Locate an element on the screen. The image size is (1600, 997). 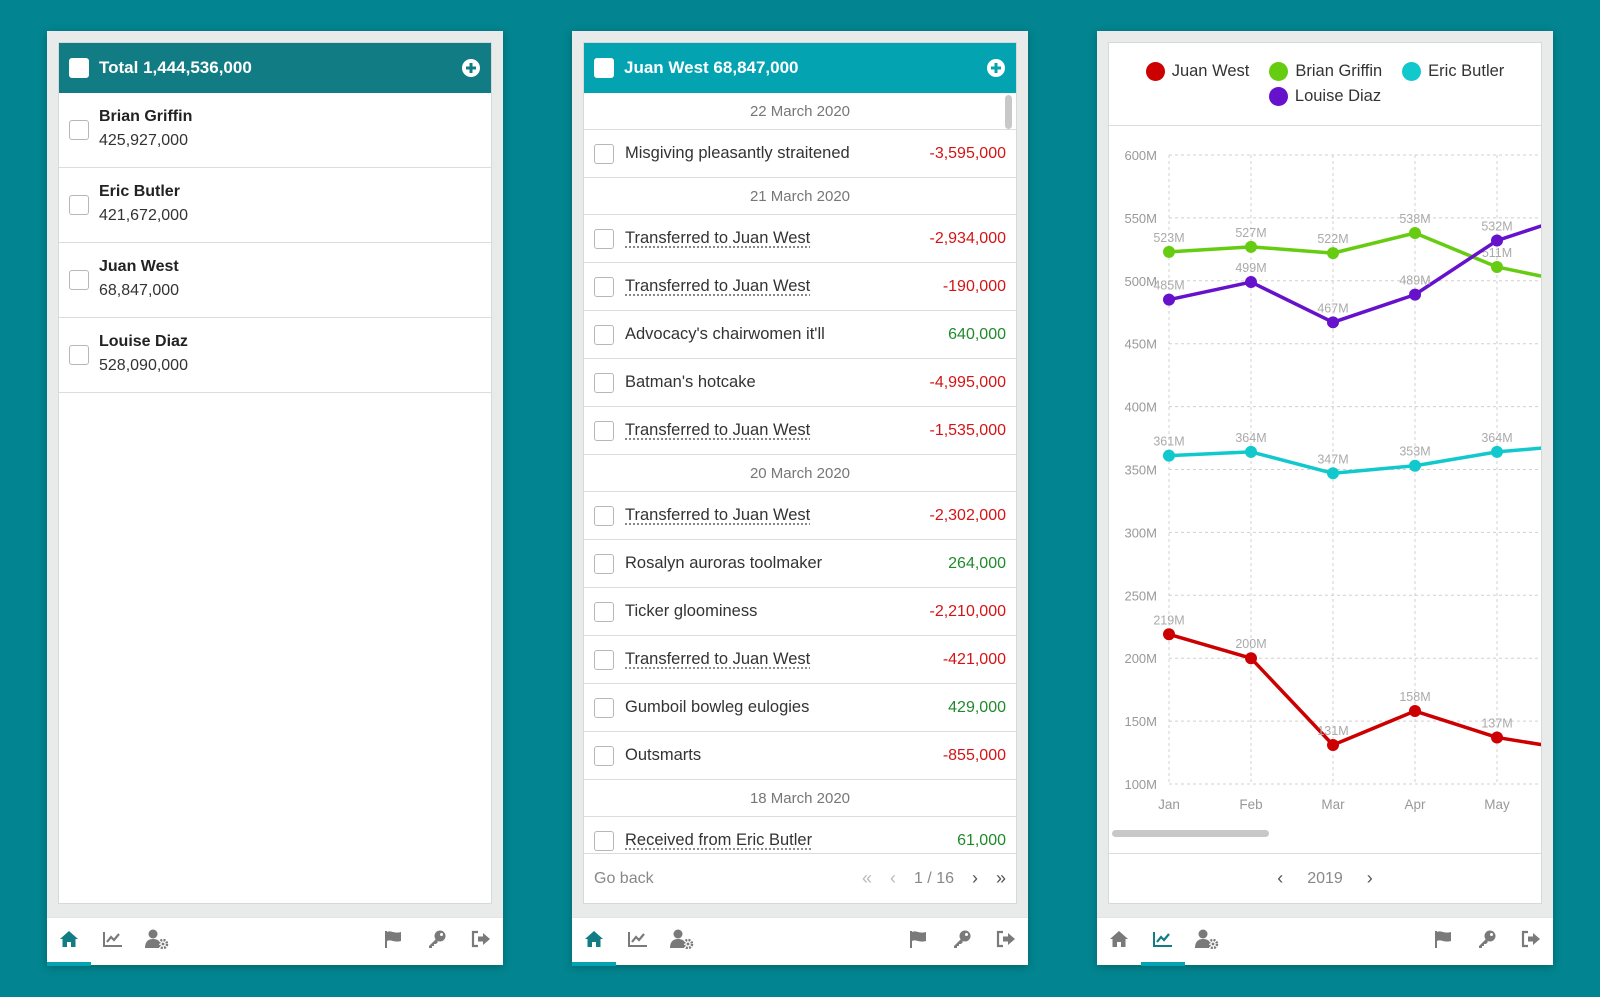
y-tick-label: 450M is located at coordinates (1140, 344).